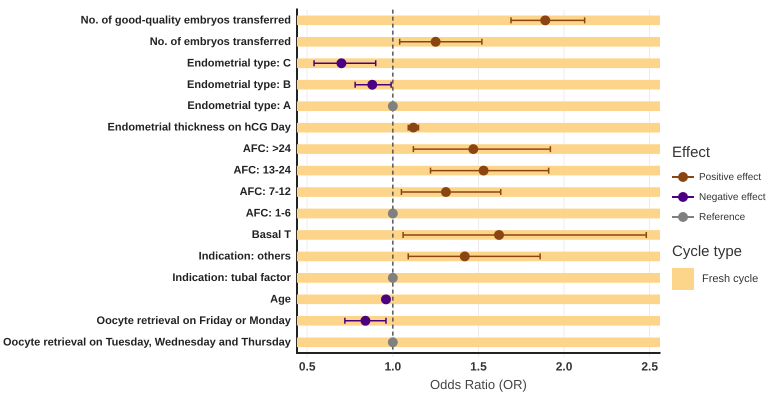 This screenshot has width=778, height=393. Describe the element at coordinates (393, 367) in the screenshot. I see `x-tick-label: 1.0` at that location.